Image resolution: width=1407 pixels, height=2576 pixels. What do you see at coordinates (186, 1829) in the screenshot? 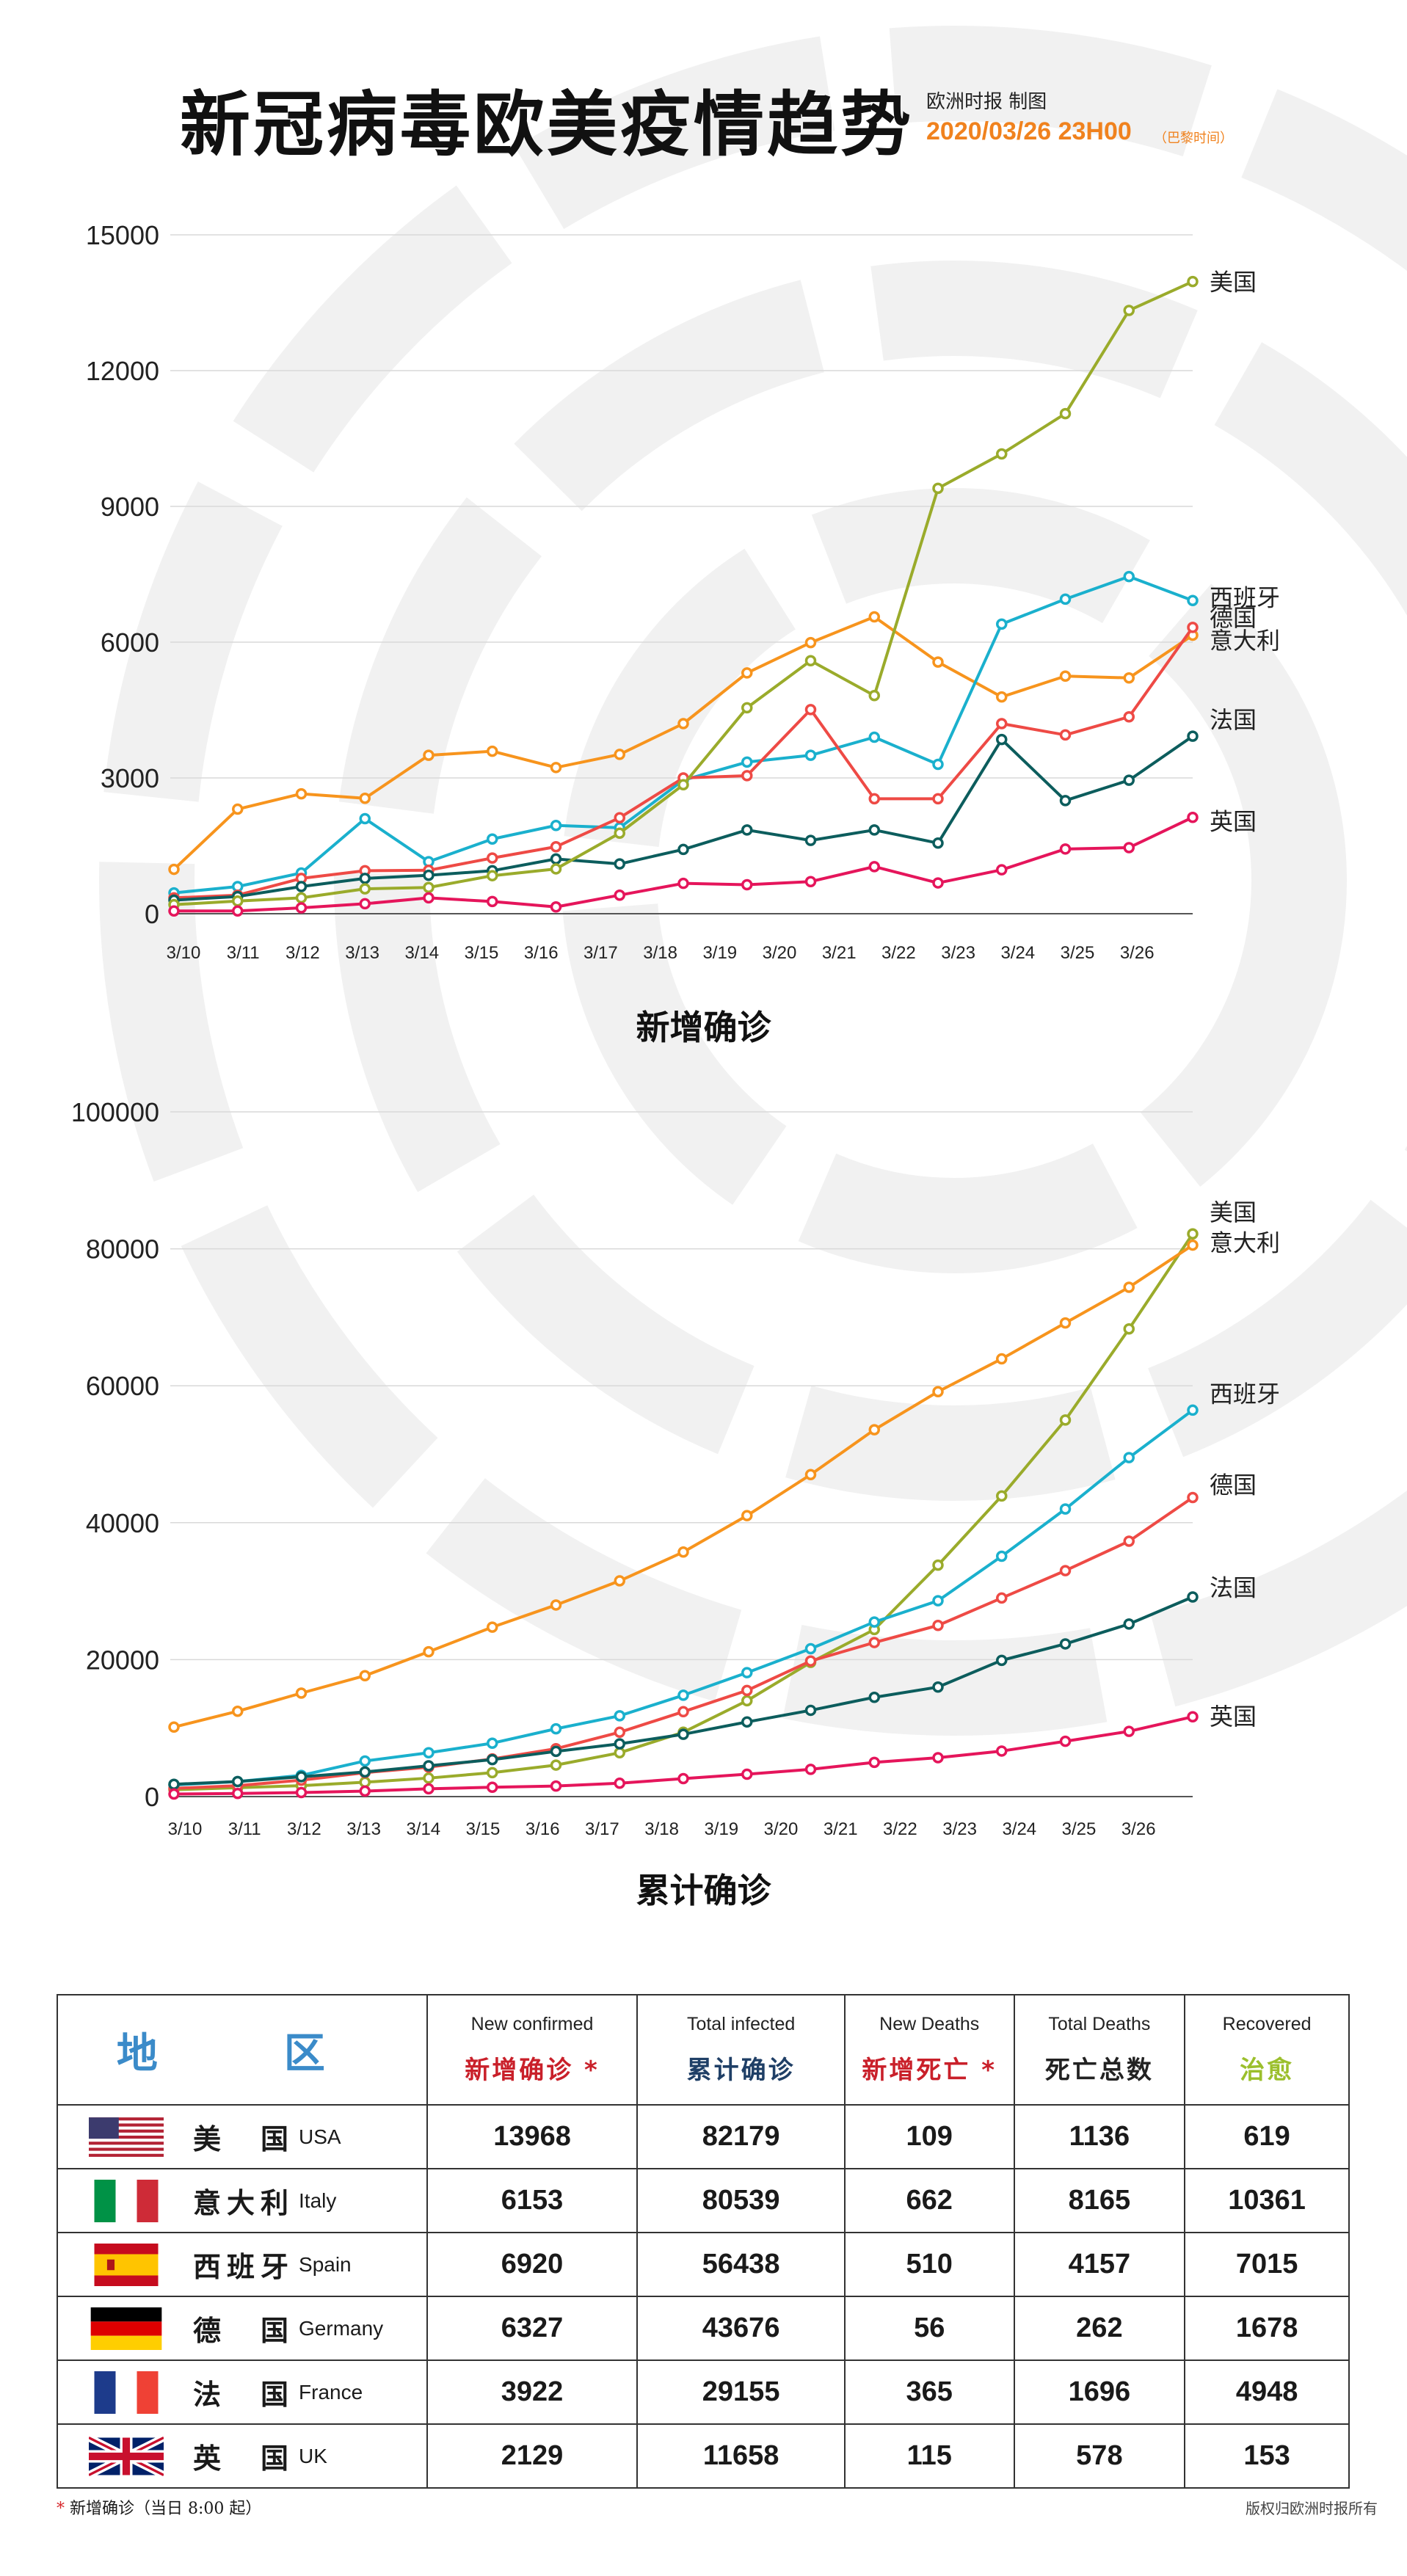
I see `x-tick-label: 3/10` at bounding box center [186, 1829].